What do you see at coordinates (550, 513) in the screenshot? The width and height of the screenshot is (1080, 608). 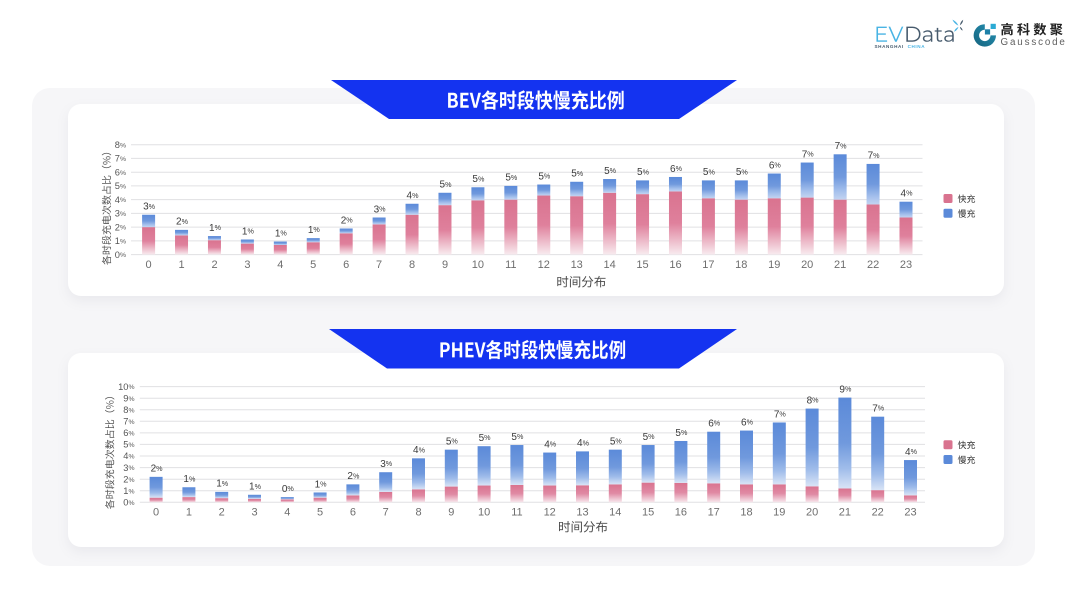 I see `svg-text: 12` at bounding box center [550, 513].